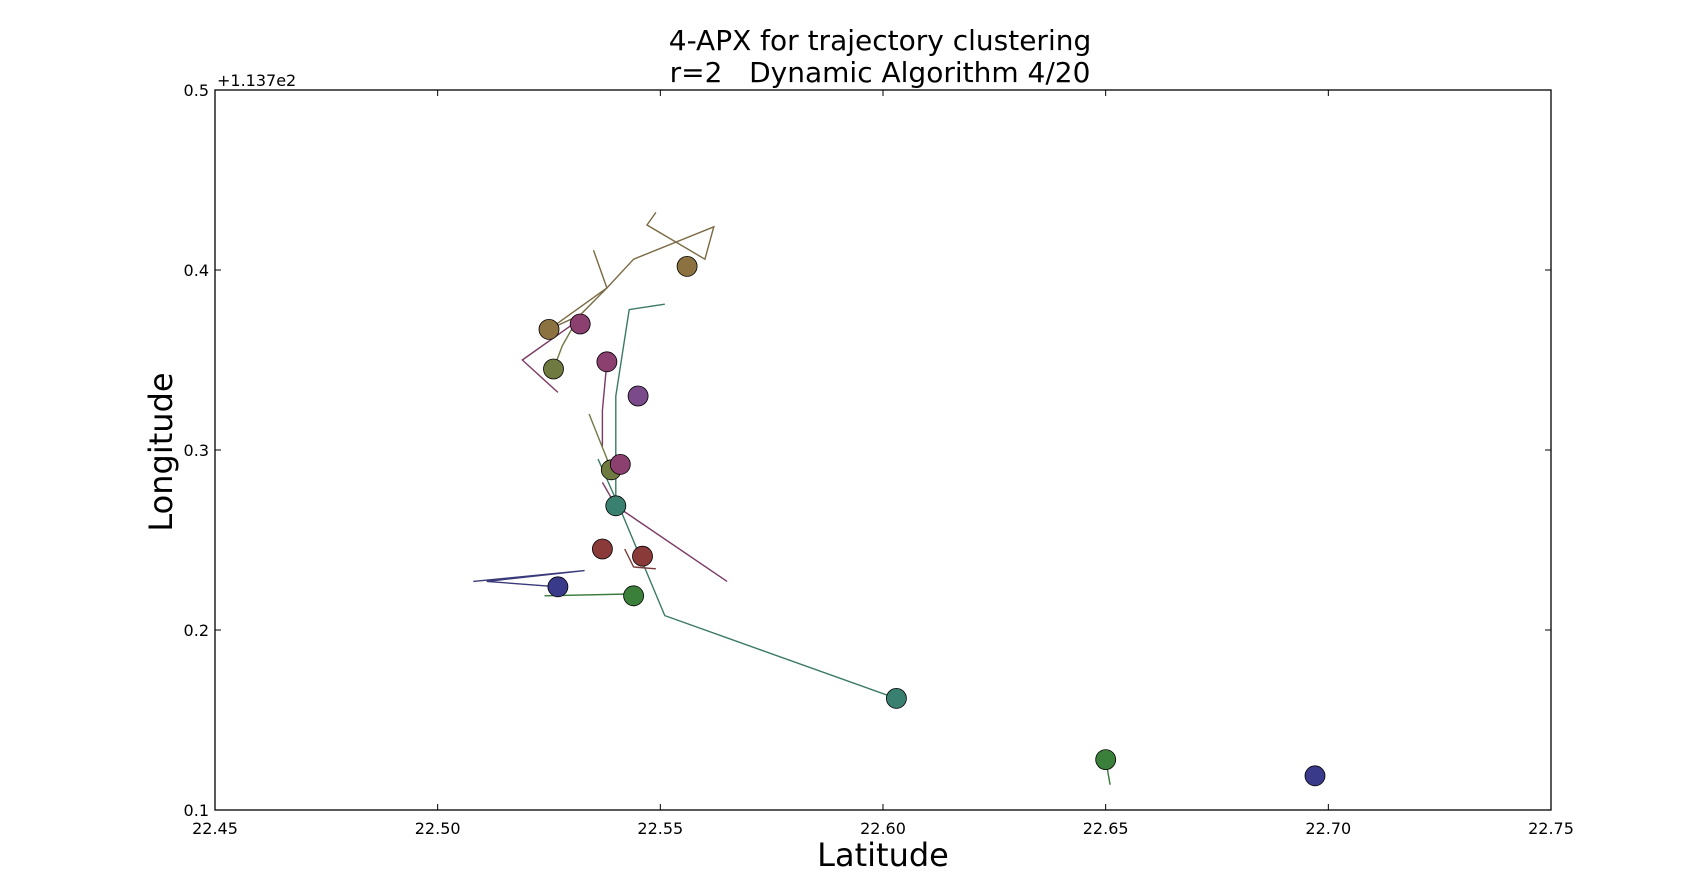 This screenshot has height=891, width=1705. I want to click on x-tick-label: 22.65, so click(1106, 828).